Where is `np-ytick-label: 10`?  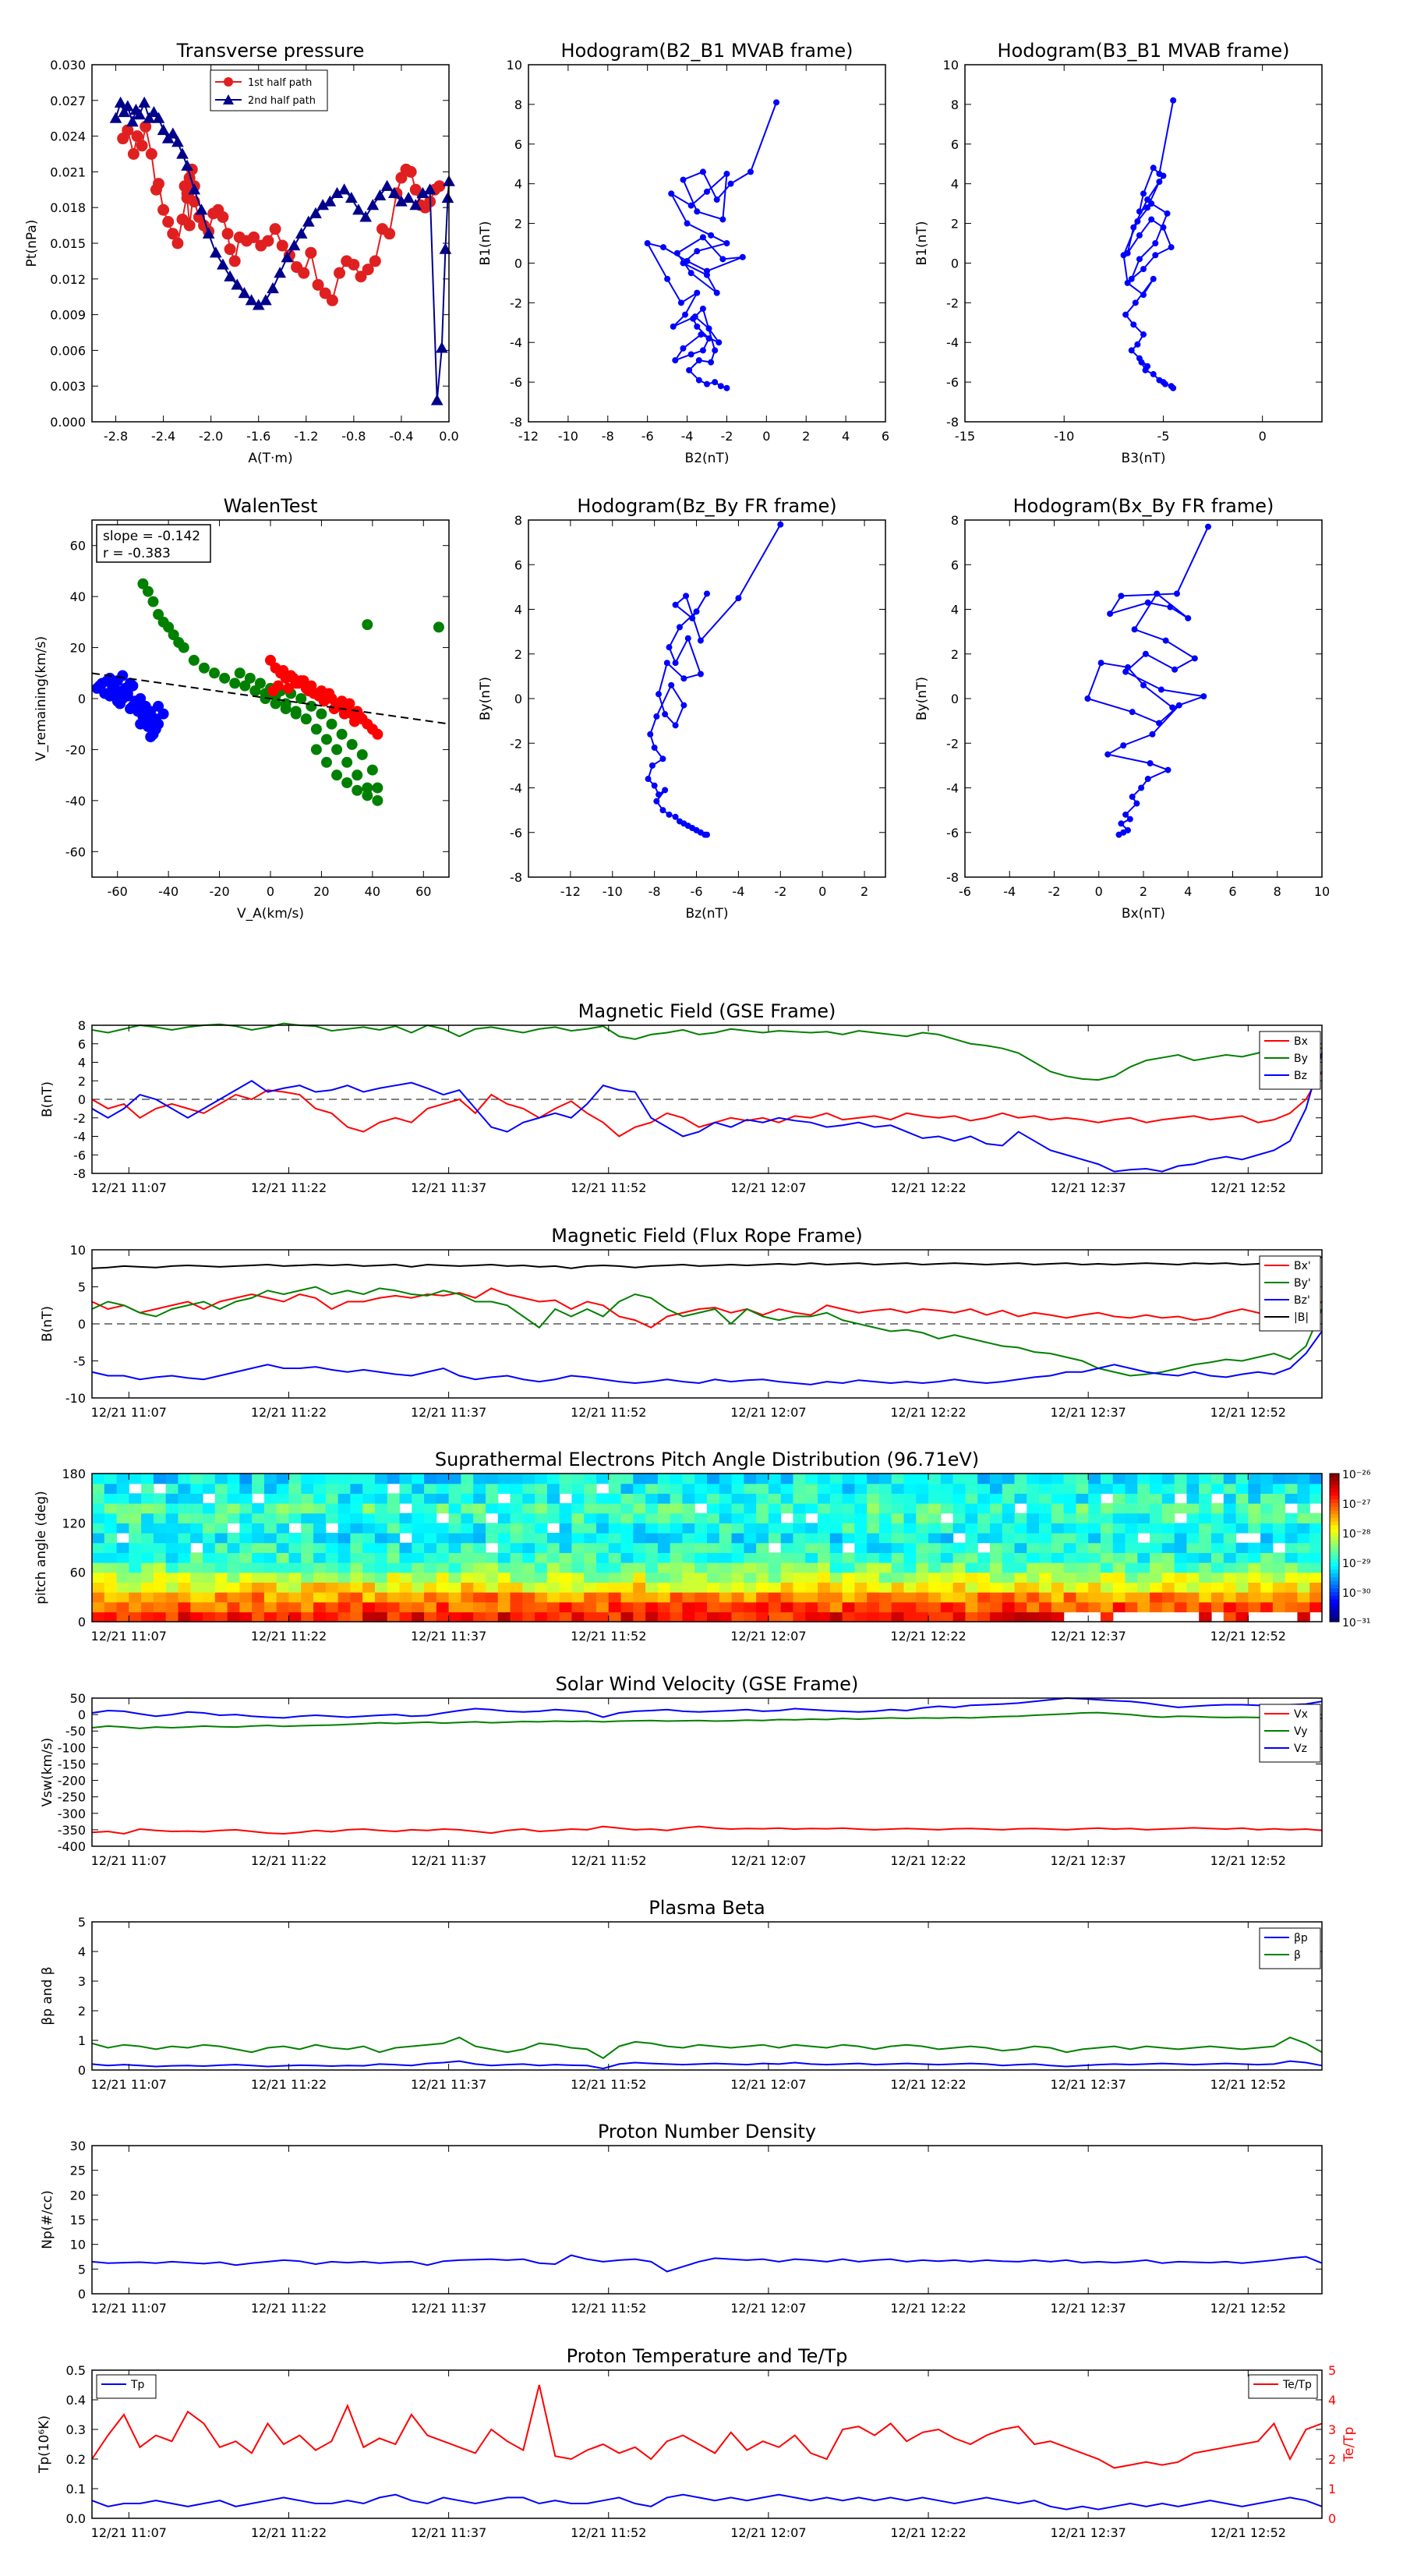 np-ytick-label: 10 is located at coordinates (78, 2245).